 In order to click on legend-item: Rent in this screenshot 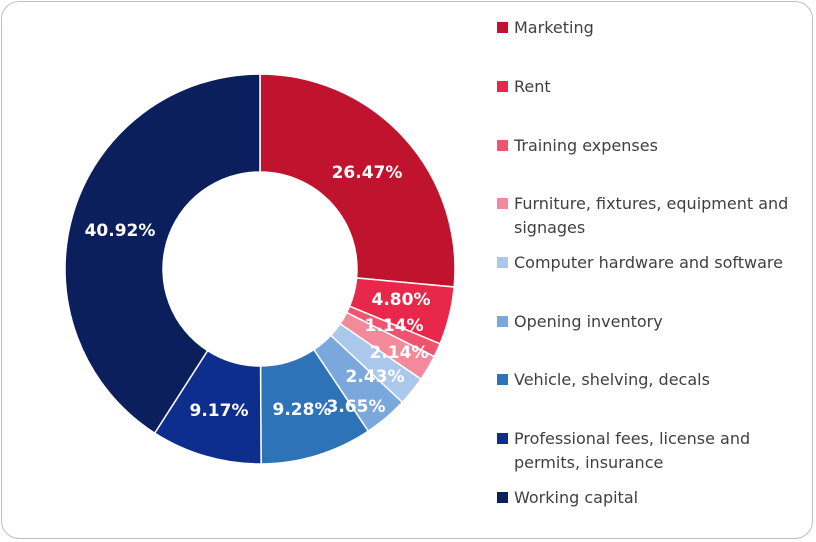, I will do `click(652, 87)`.